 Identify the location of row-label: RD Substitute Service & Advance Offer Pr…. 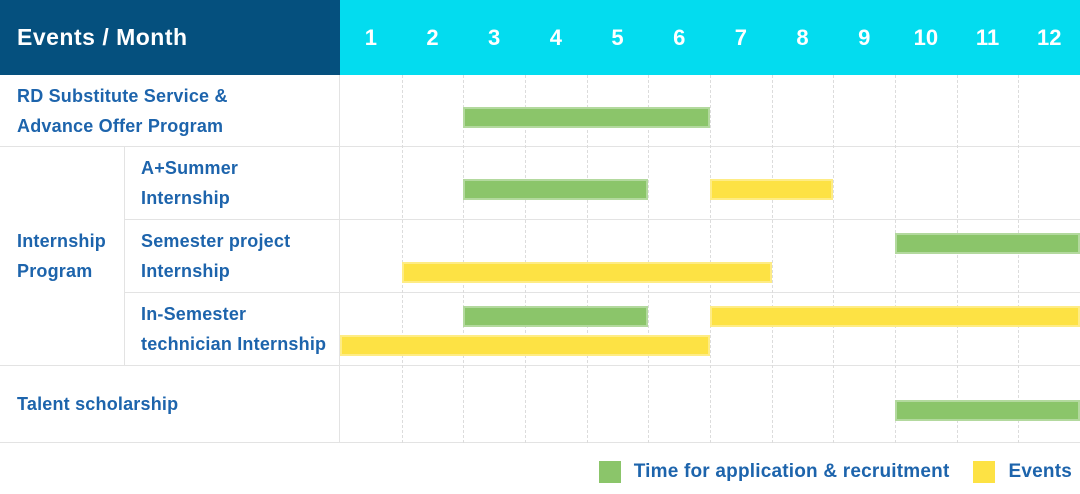
(170, 110).